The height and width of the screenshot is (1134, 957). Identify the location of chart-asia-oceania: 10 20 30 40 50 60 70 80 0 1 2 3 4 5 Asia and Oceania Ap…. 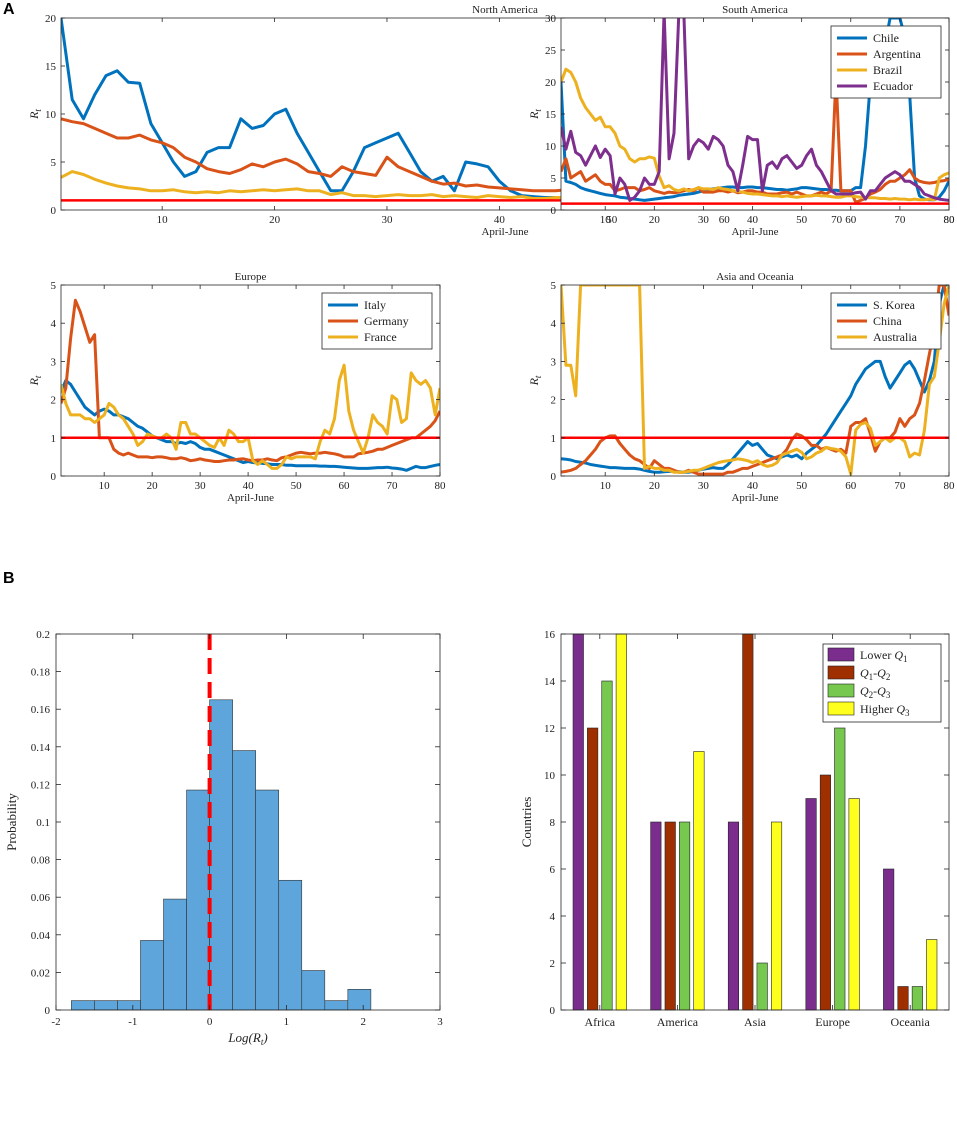
(741, 387).